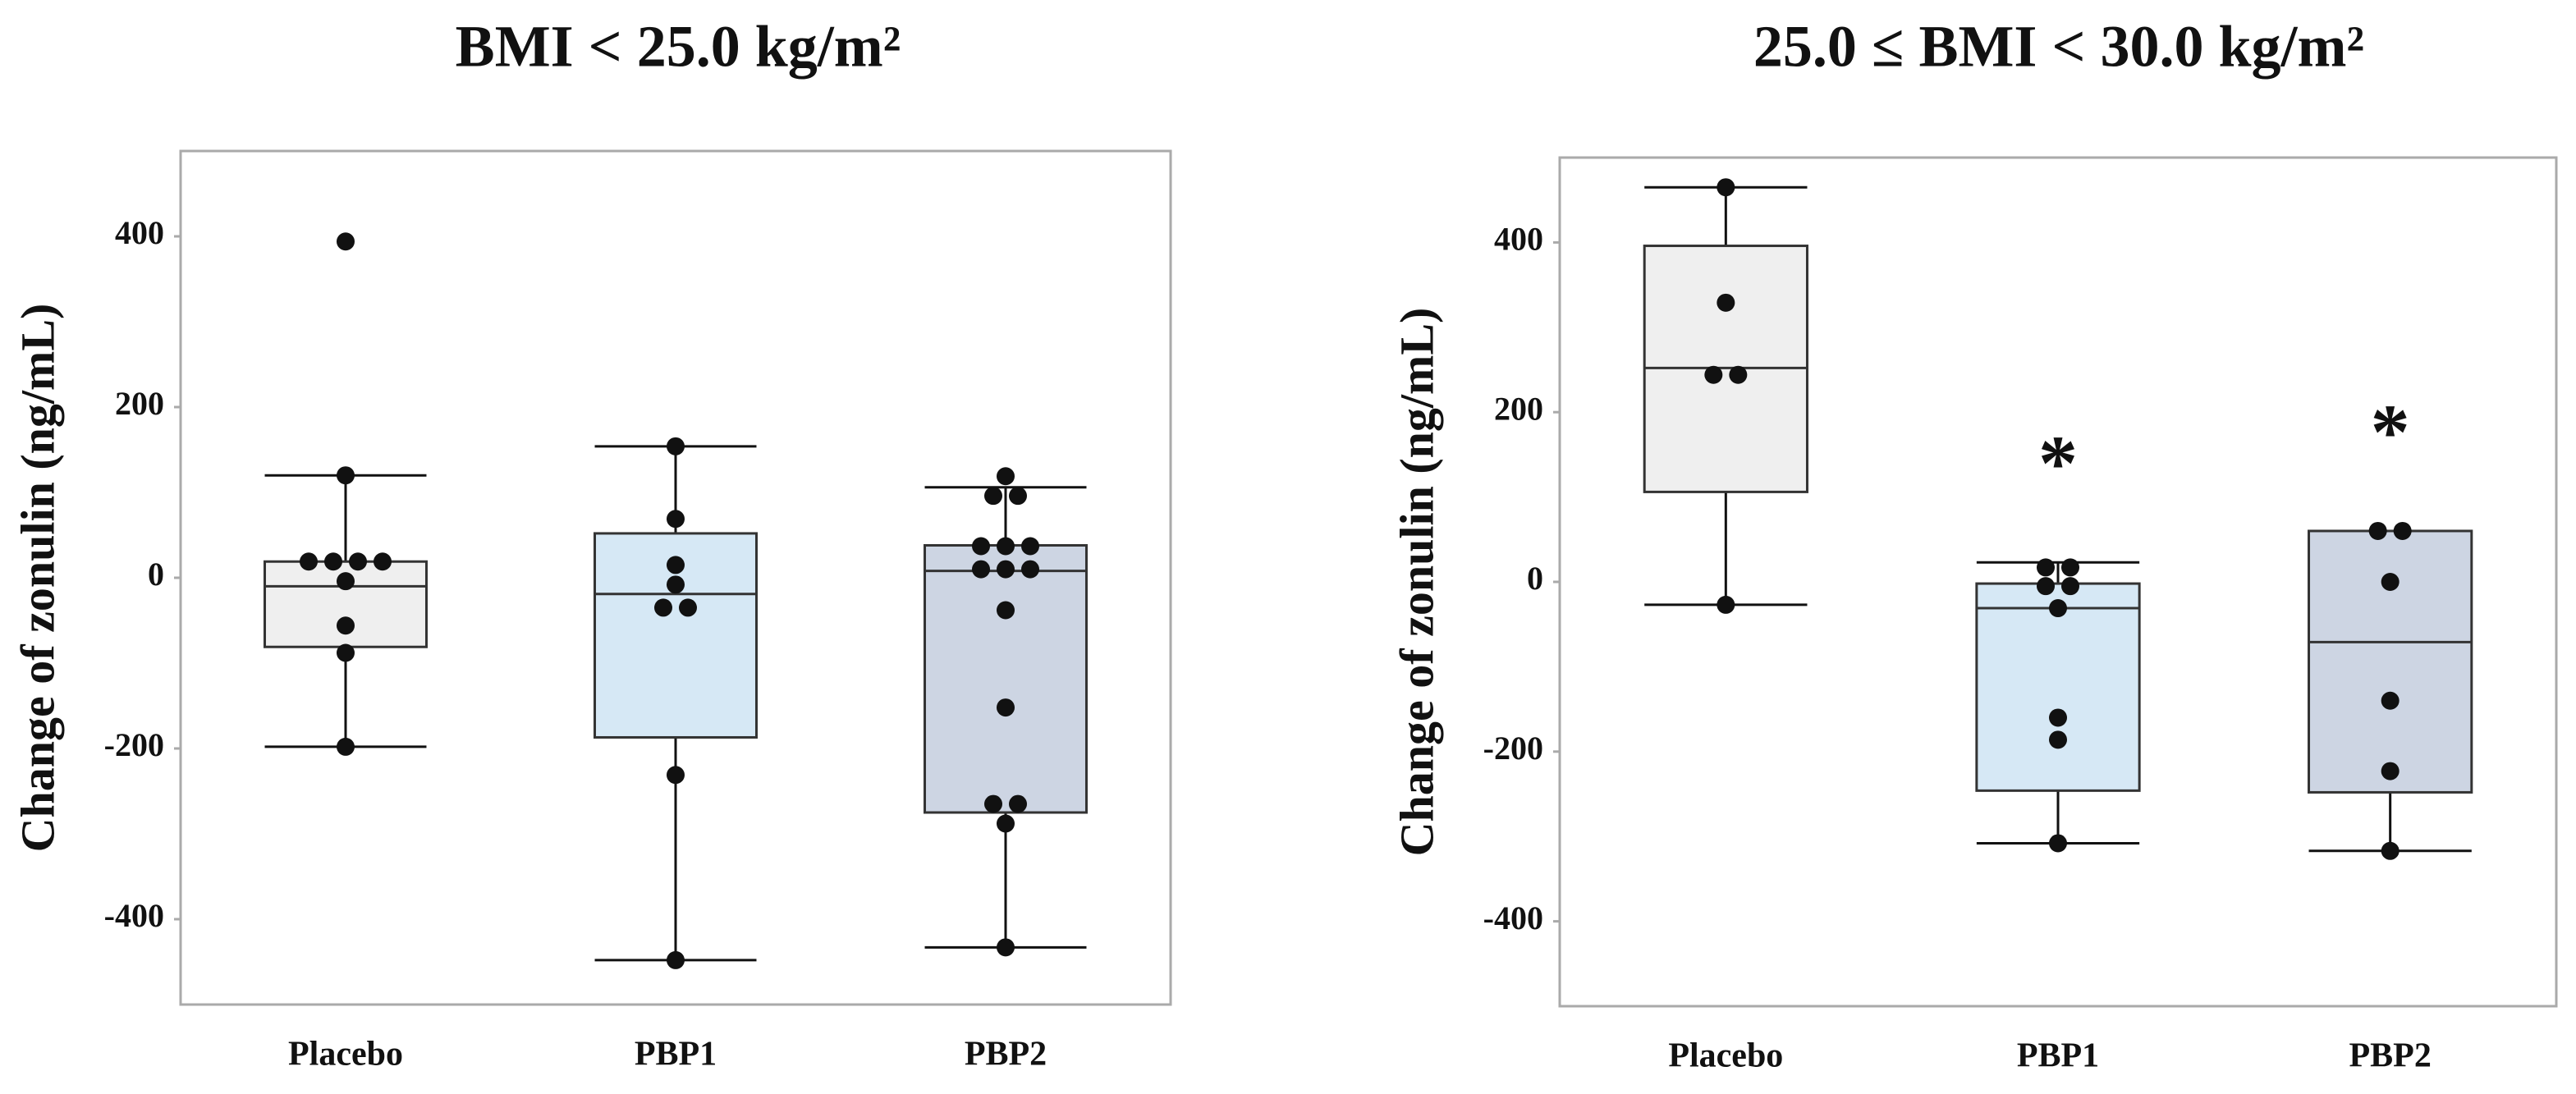 The image size is (2576, 1094). What do you see at coordinates (679, 47) in the screenshot?
I see `chart-title: BMI < 25.0 kg/m²` at bounding box center [679, 47].